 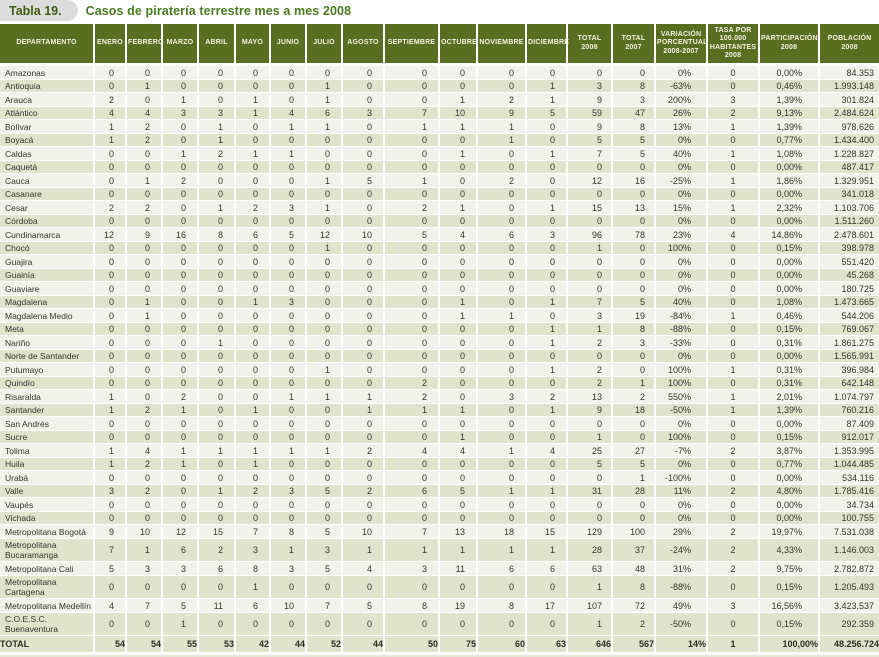 I want to click on value-cell: 28, so click(x=590, y=550).